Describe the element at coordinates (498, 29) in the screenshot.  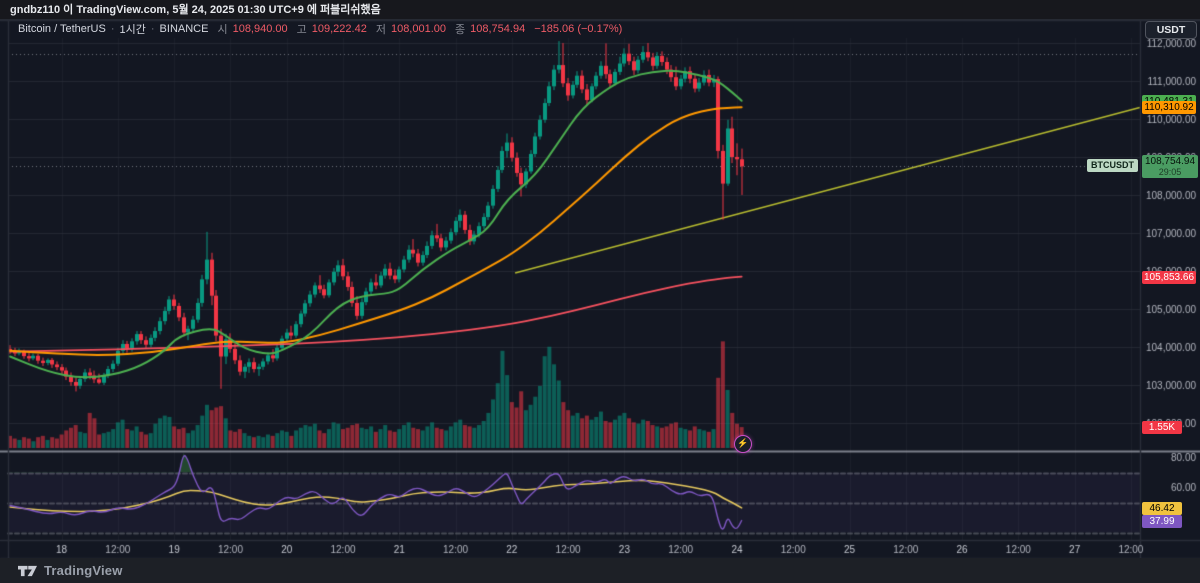
I see `close-value: 108,754.94` at that location.